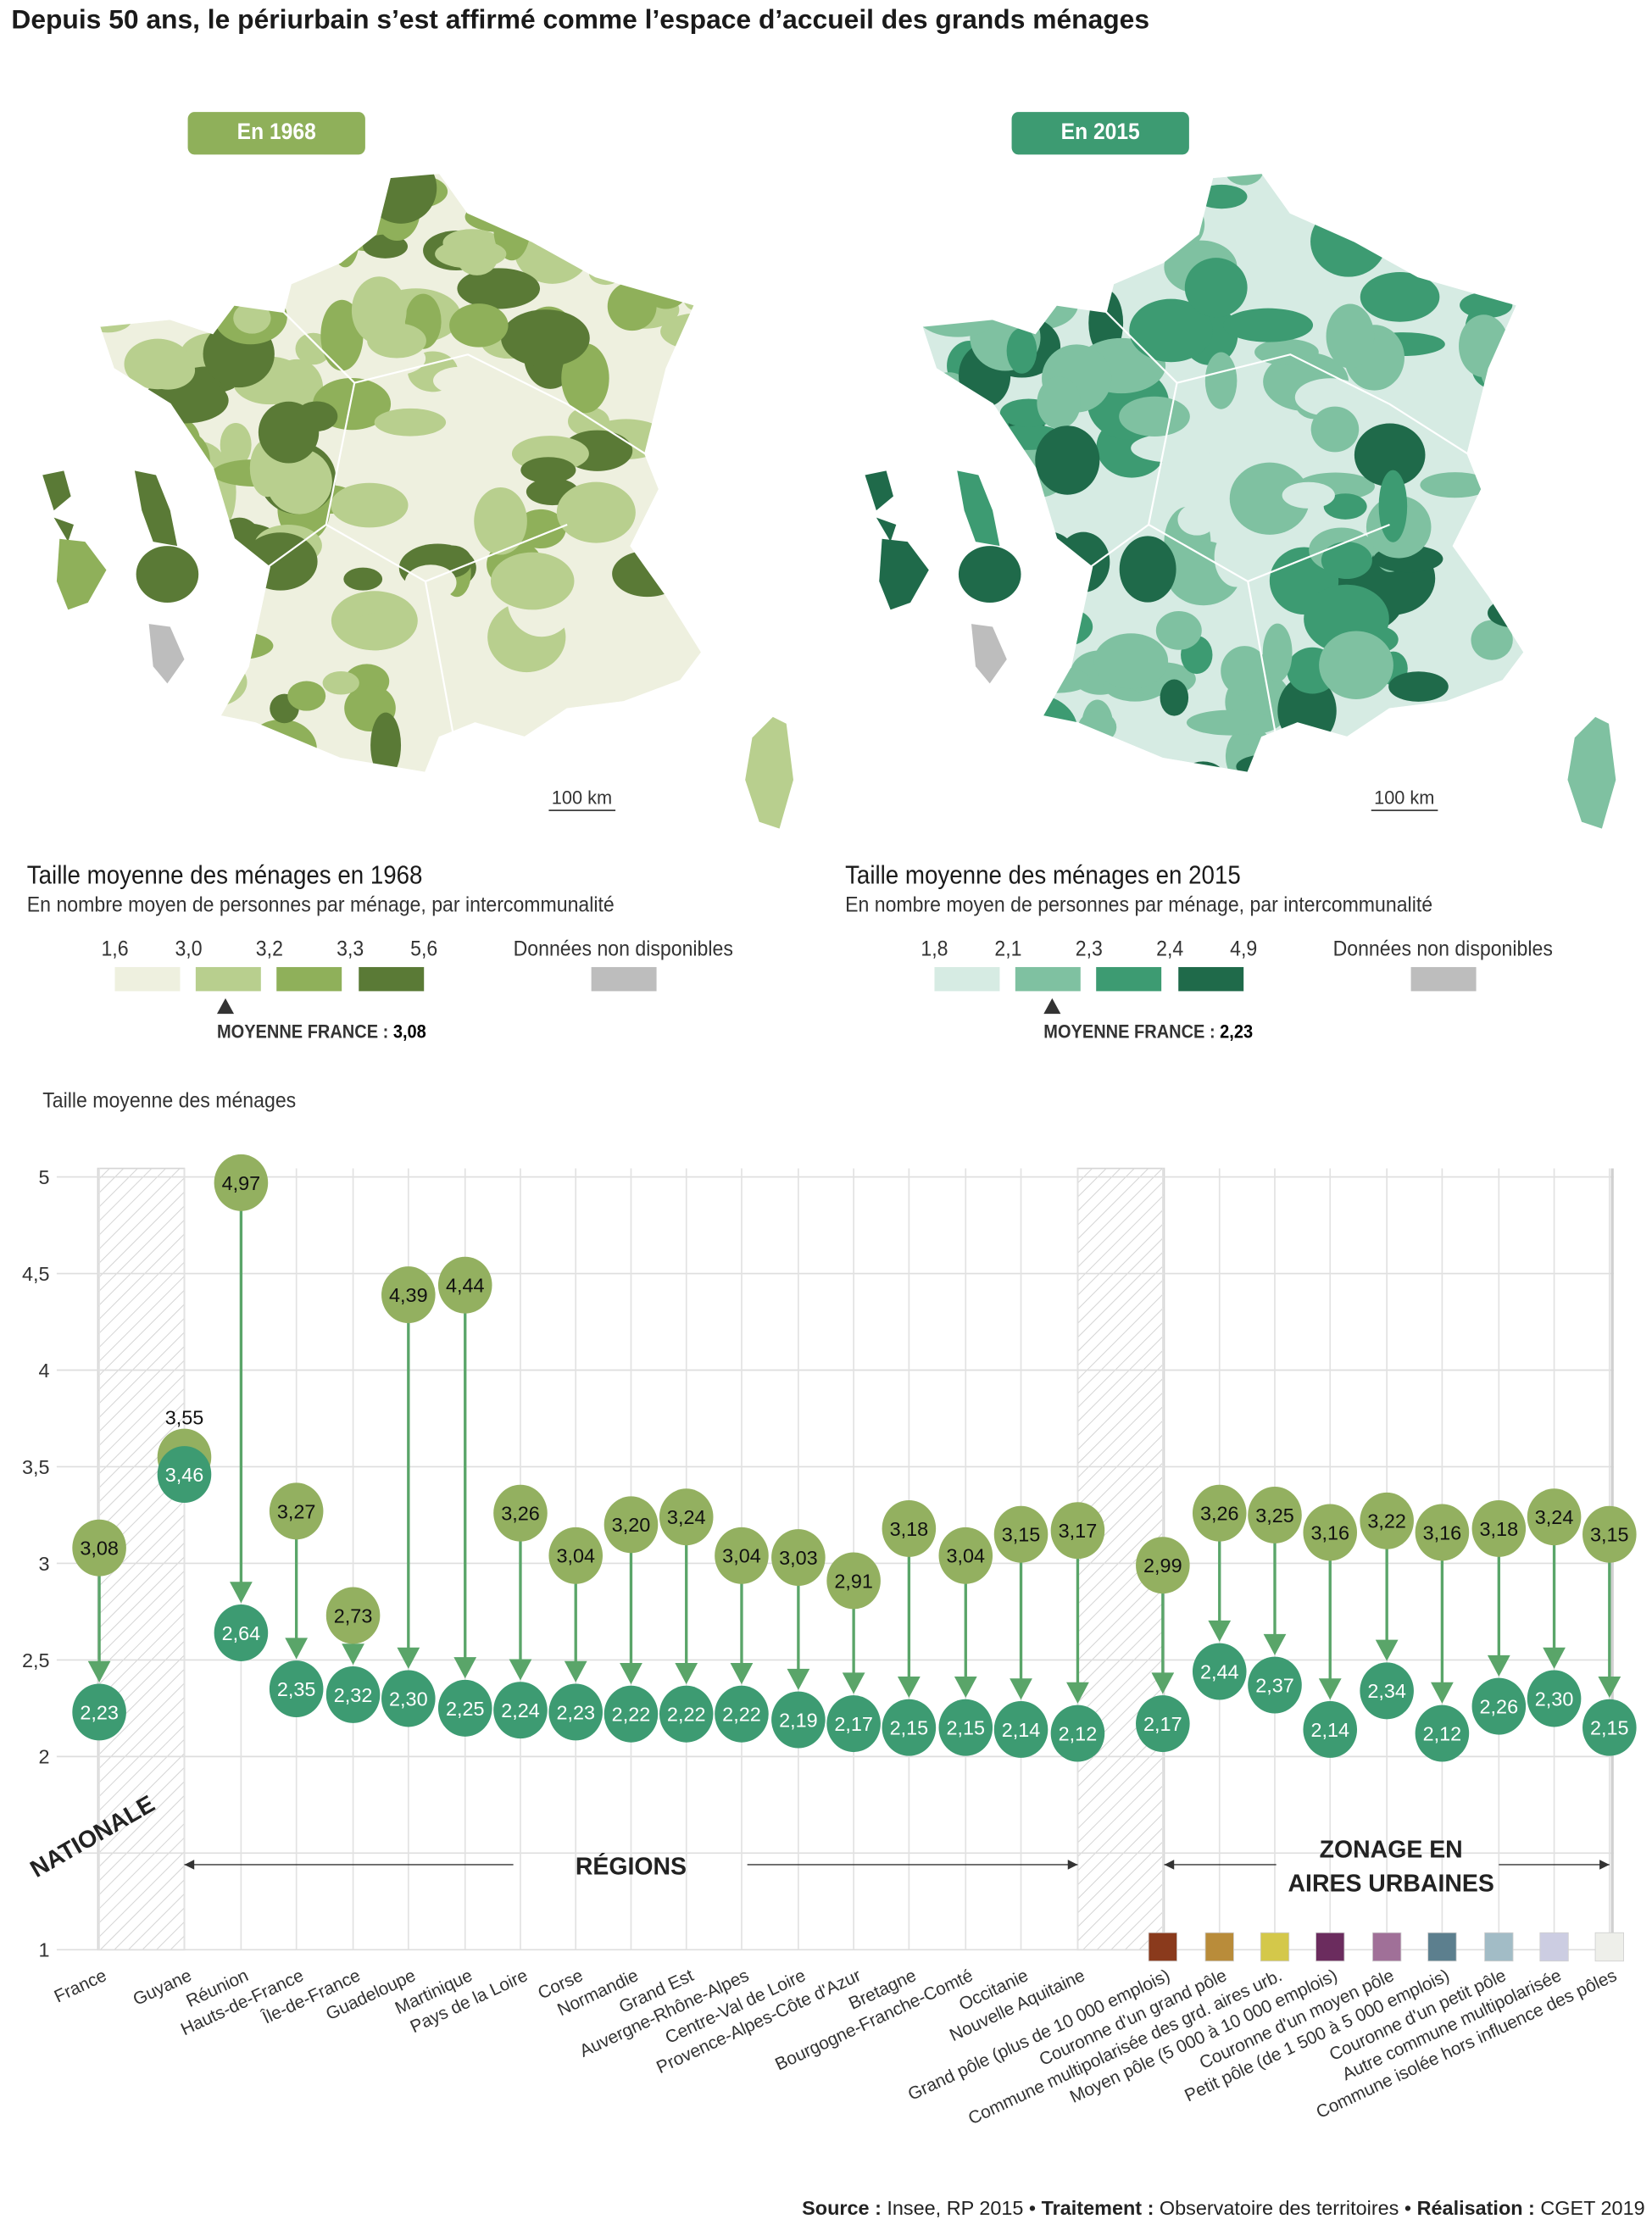 The height and width of the screenshot is (2219, 1652). I want to click on label-1968: 3,24, so click(1554, 1517).